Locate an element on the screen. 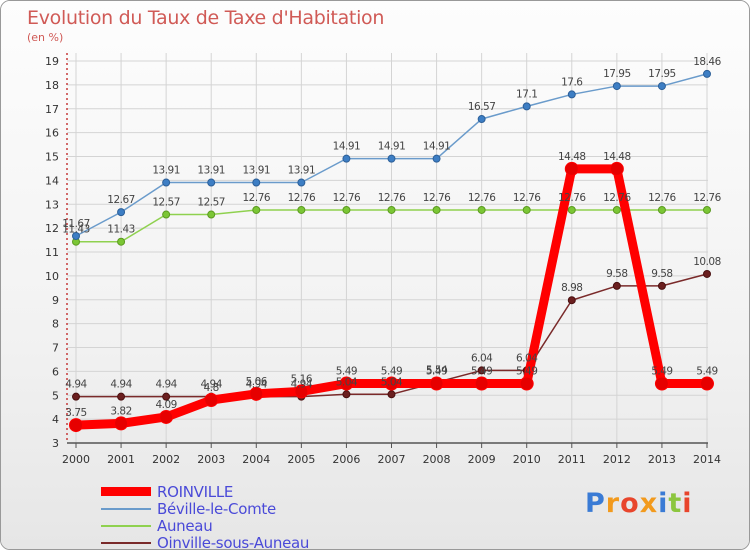 The width and height of the screenshot is (750, 550). legend-label: ROINVILLE is located at coordinates (195, 491).